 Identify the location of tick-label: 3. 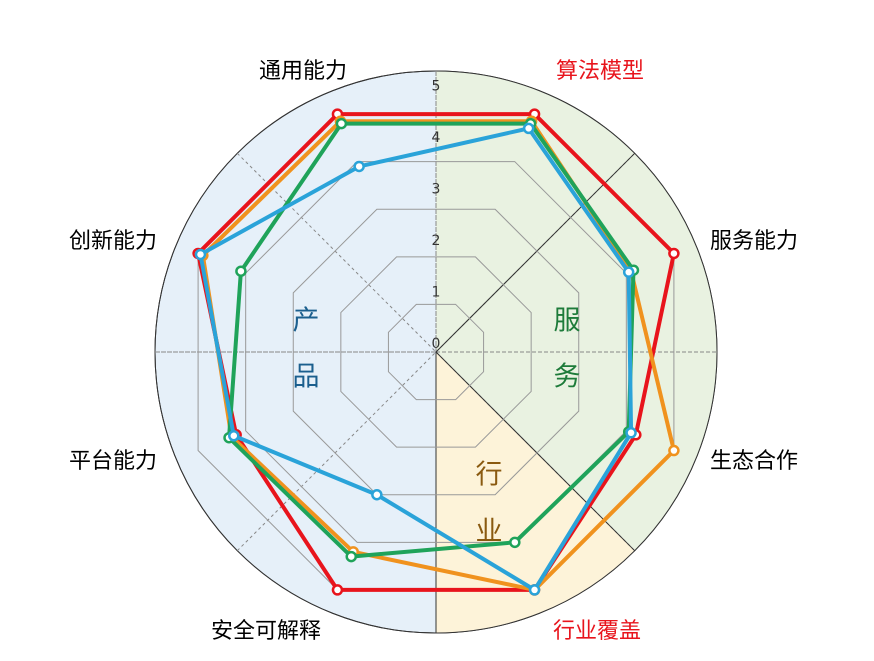
(436, 190).